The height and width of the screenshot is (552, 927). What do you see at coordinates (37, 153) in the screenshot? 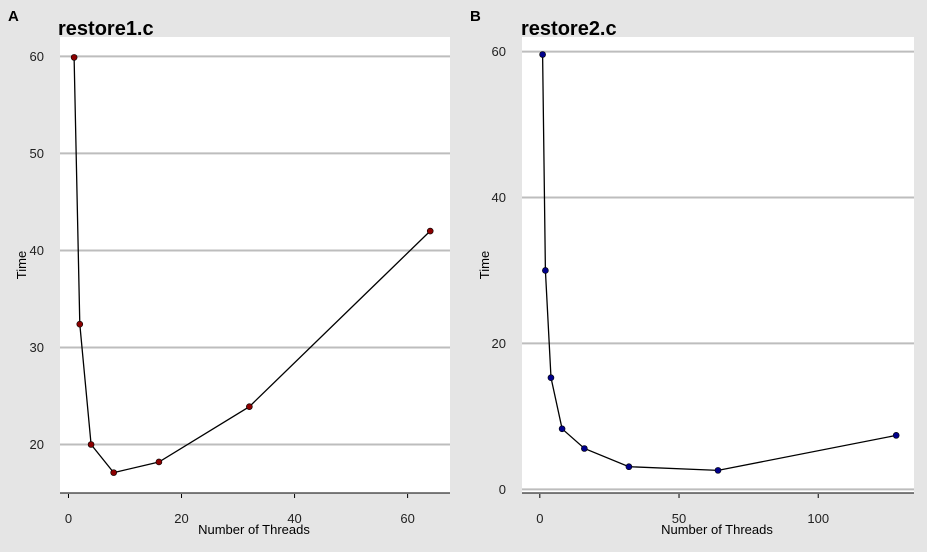
I see `y-tick-label: 50` at bounding box center [37, 153].